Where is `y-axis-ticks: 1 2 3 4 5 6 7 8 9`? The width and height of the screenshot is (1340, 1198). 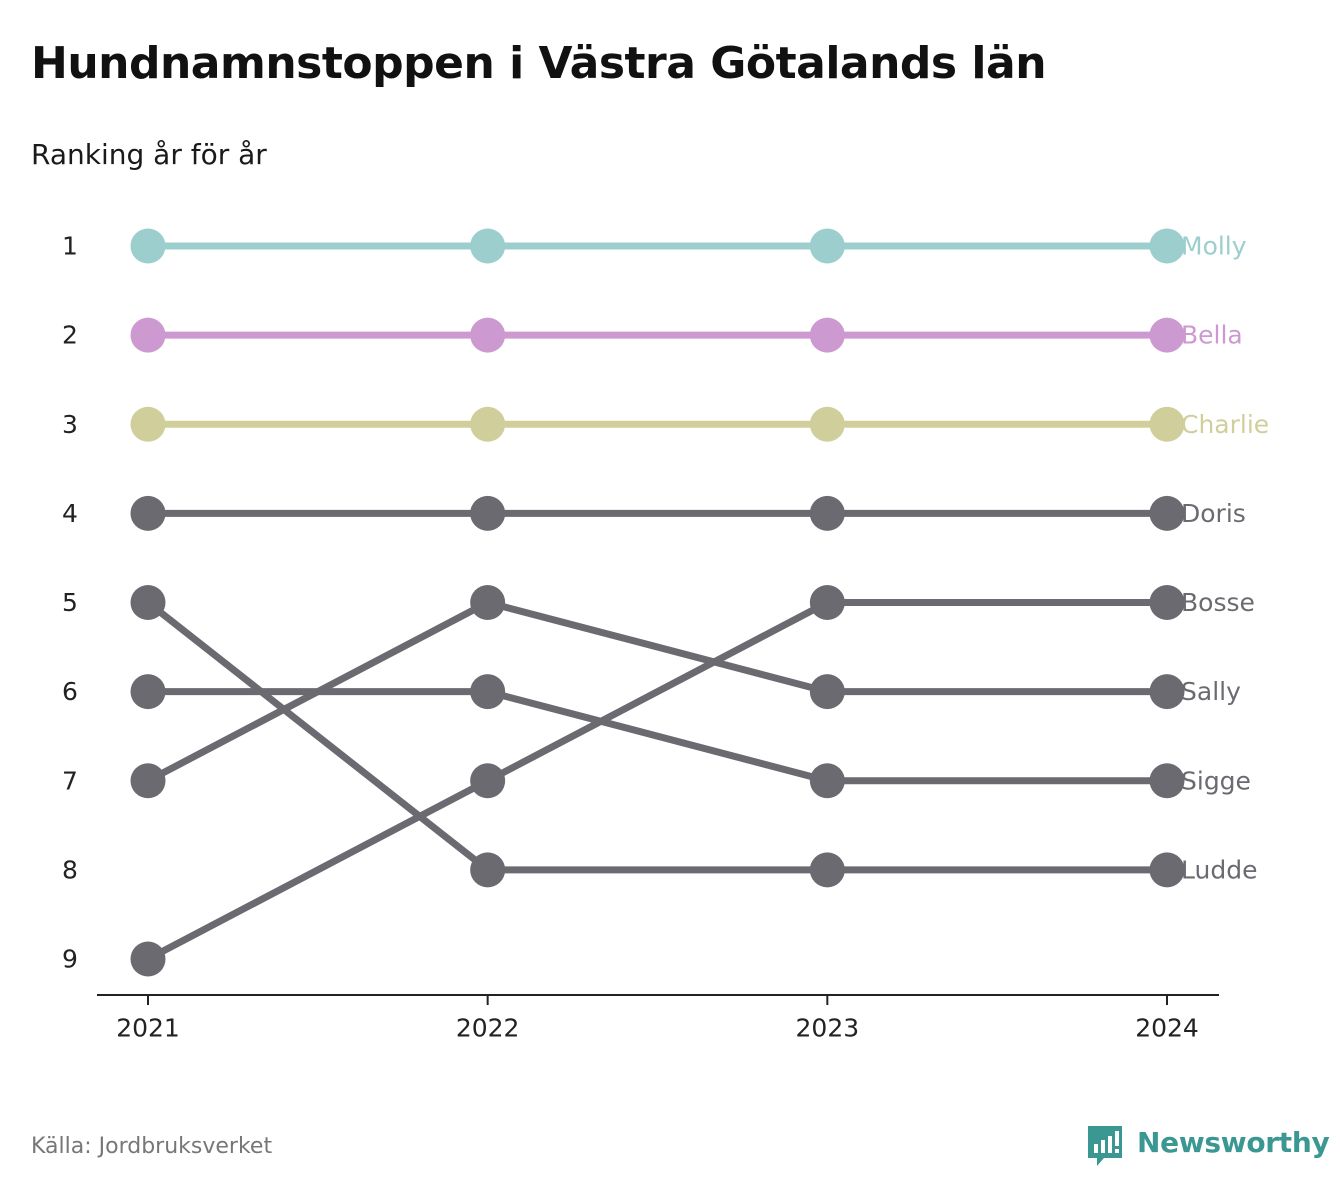
y-axis-ticks: 1 2 3 4 5 6 7 8 9 is located at coordinates (70, 603).